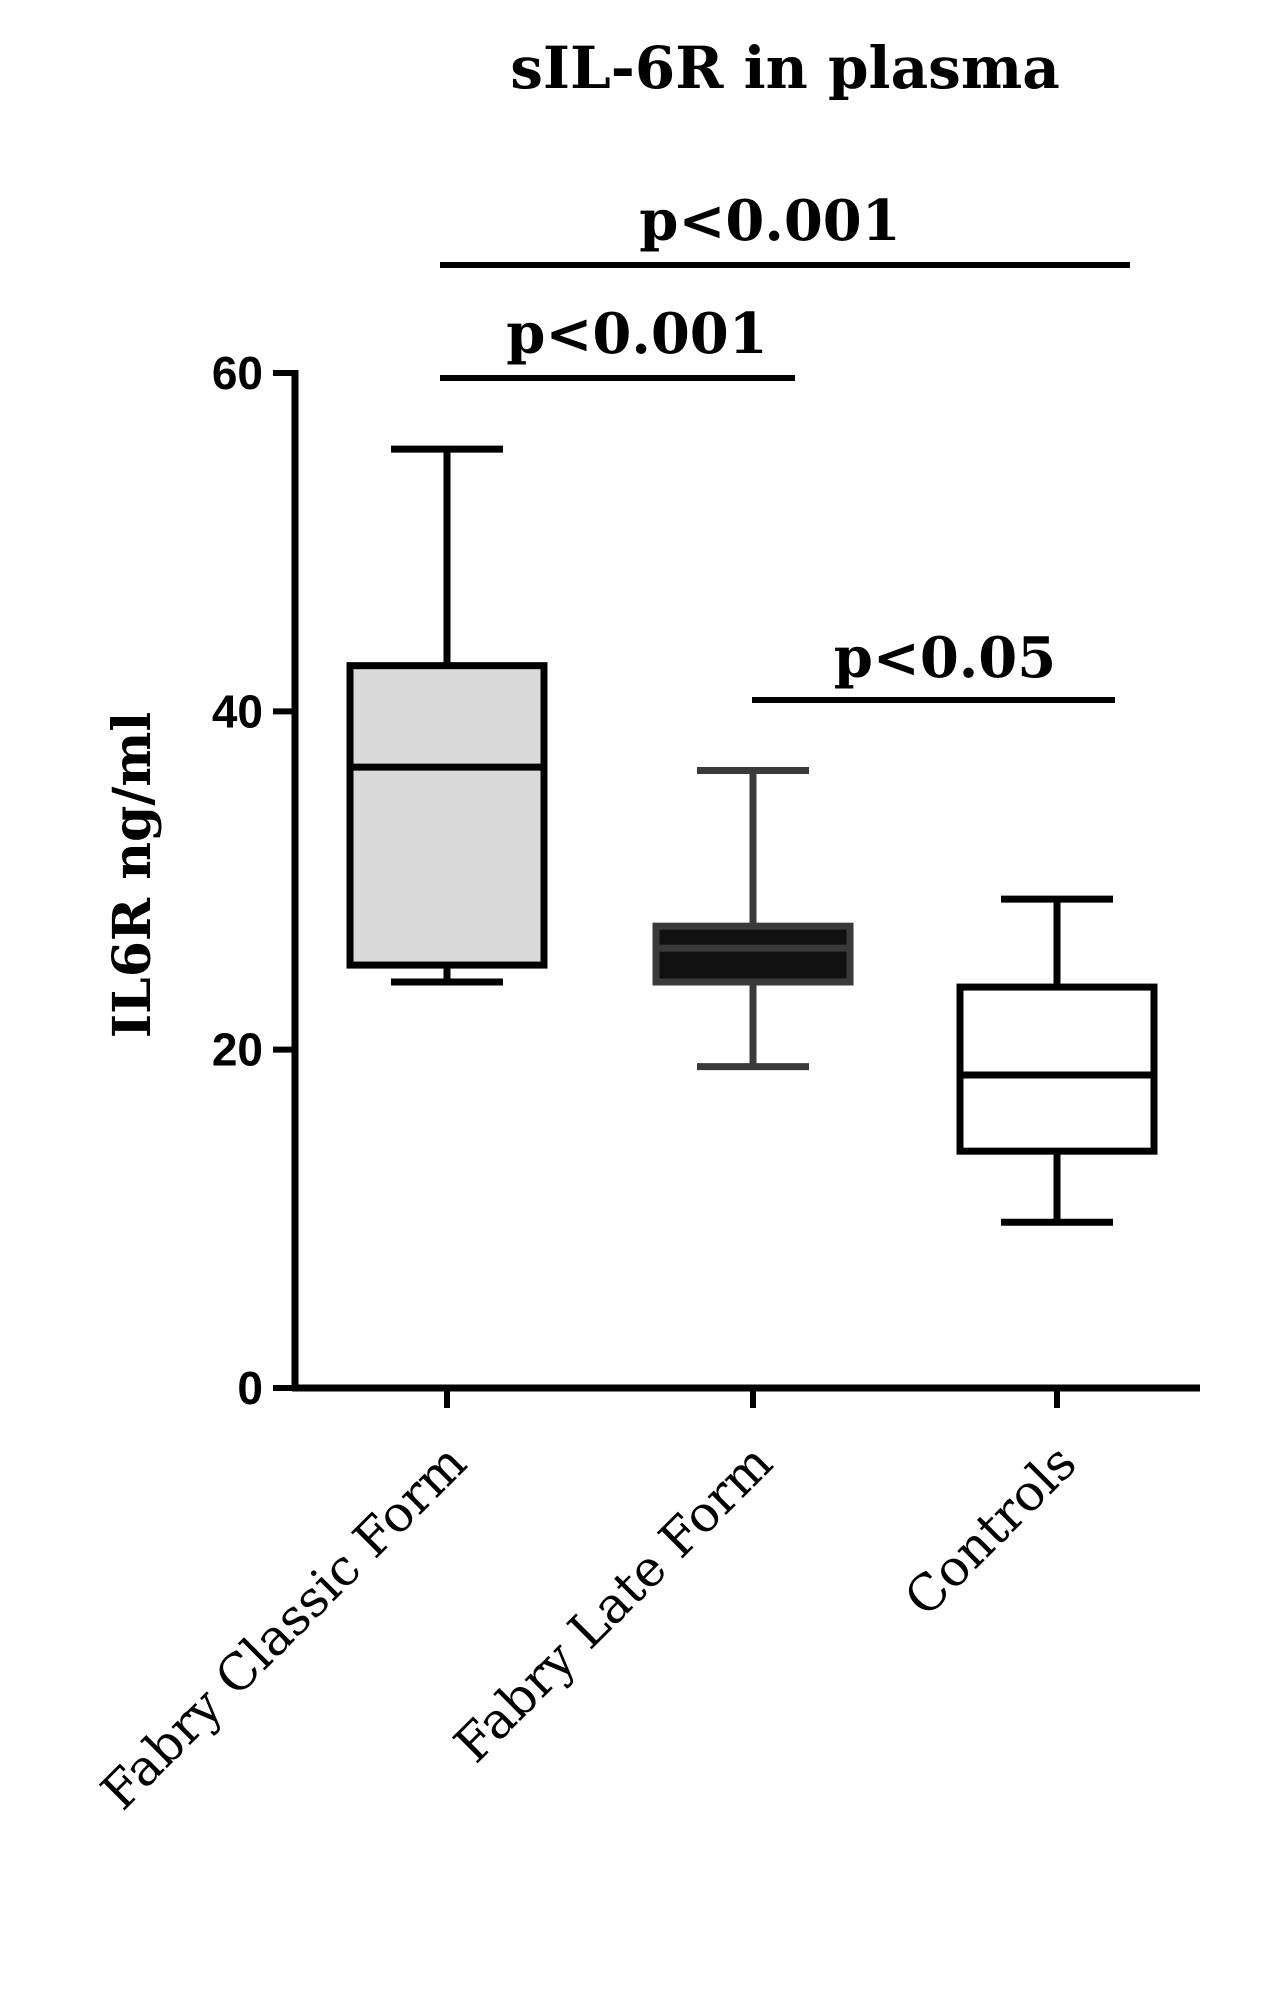 Image resolution: width=1265 pixels, height=2008 pixels. Describe the element at coordinates (237, 373) in the screenshot. I see `y-tick-label-60: 60` at that location.